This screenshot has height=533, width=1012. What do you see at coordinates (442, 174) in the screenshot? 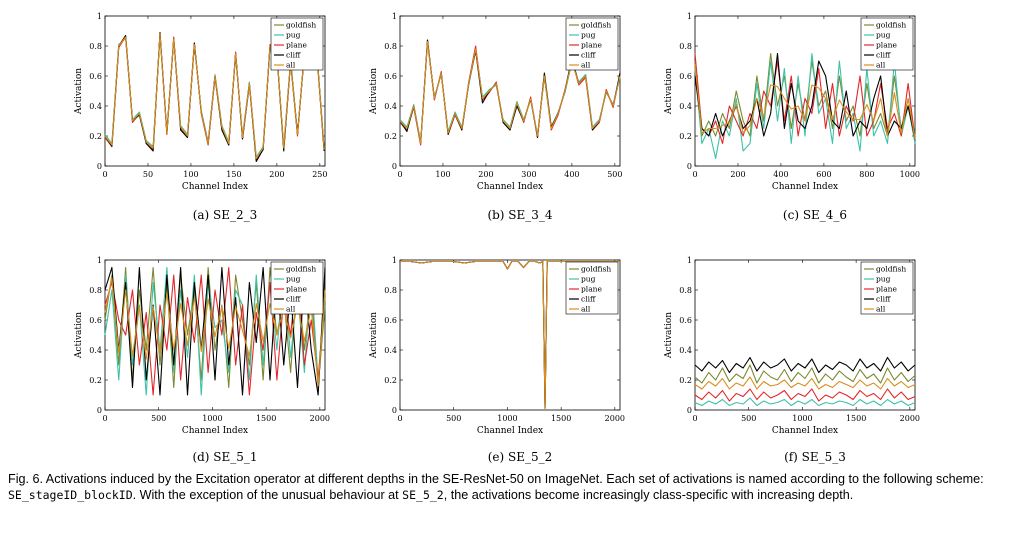
I see `x-tick-label: 100` at bounding box center [442, 174].